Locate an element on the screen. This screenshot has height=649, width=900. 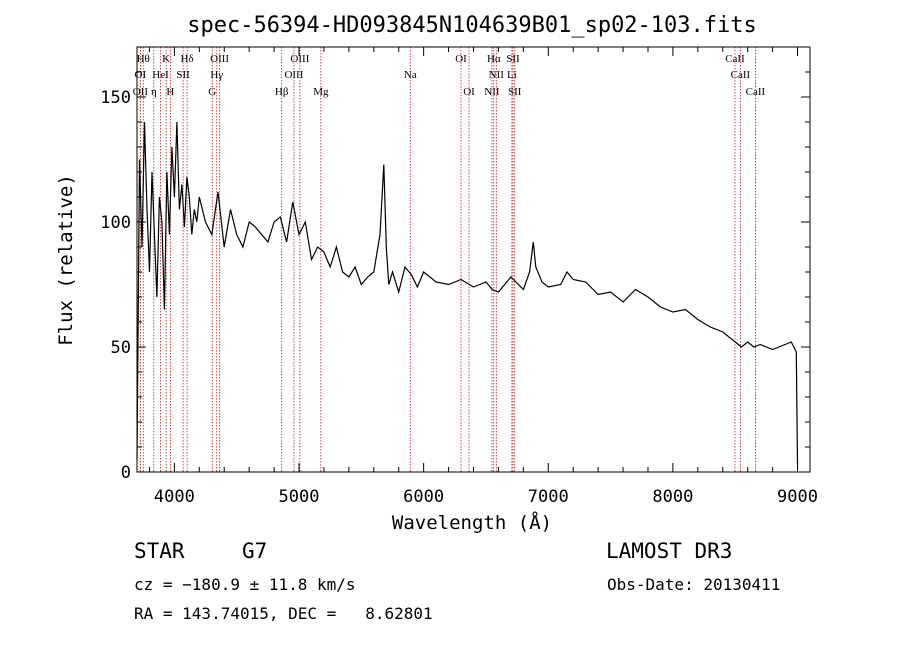
line-marker-label-5: OI is located at coordinates (461, 59).